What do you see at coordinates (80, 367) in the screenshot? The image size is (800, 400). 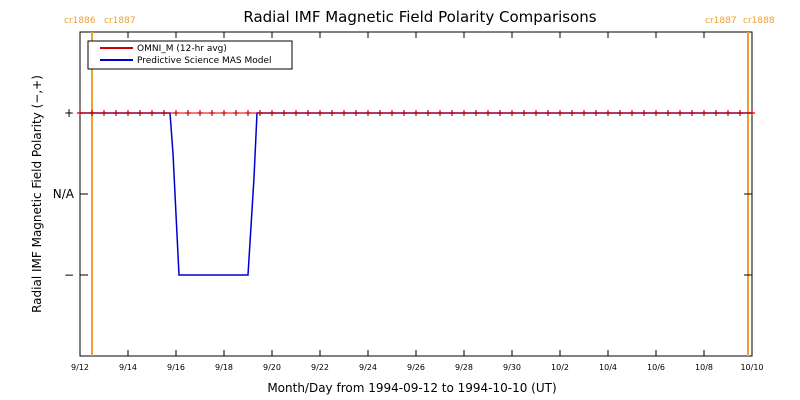 I see `x-tick-label: 9/12` at bounding box center [80, 367].